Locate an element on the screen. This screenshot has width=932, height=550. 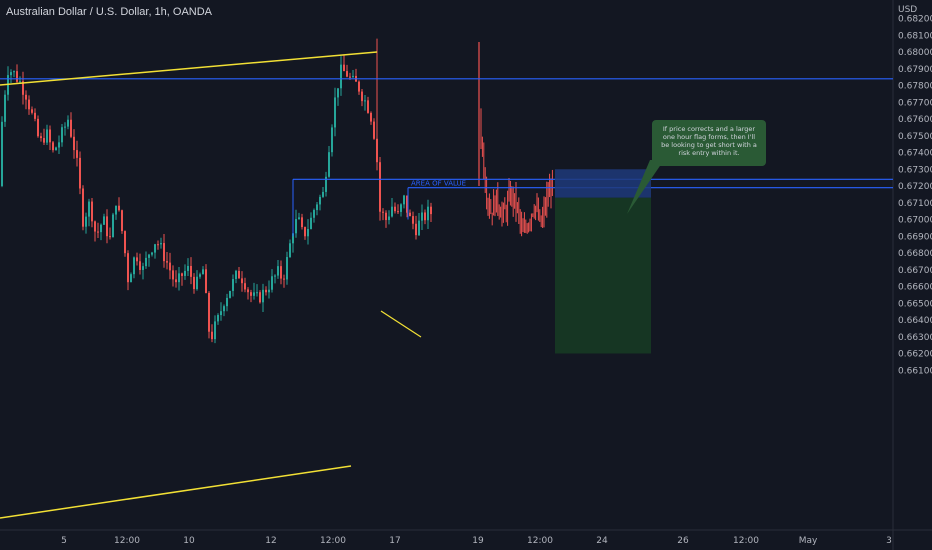
y-tick-label: 0.67200 is located at coordinates (915, 187).